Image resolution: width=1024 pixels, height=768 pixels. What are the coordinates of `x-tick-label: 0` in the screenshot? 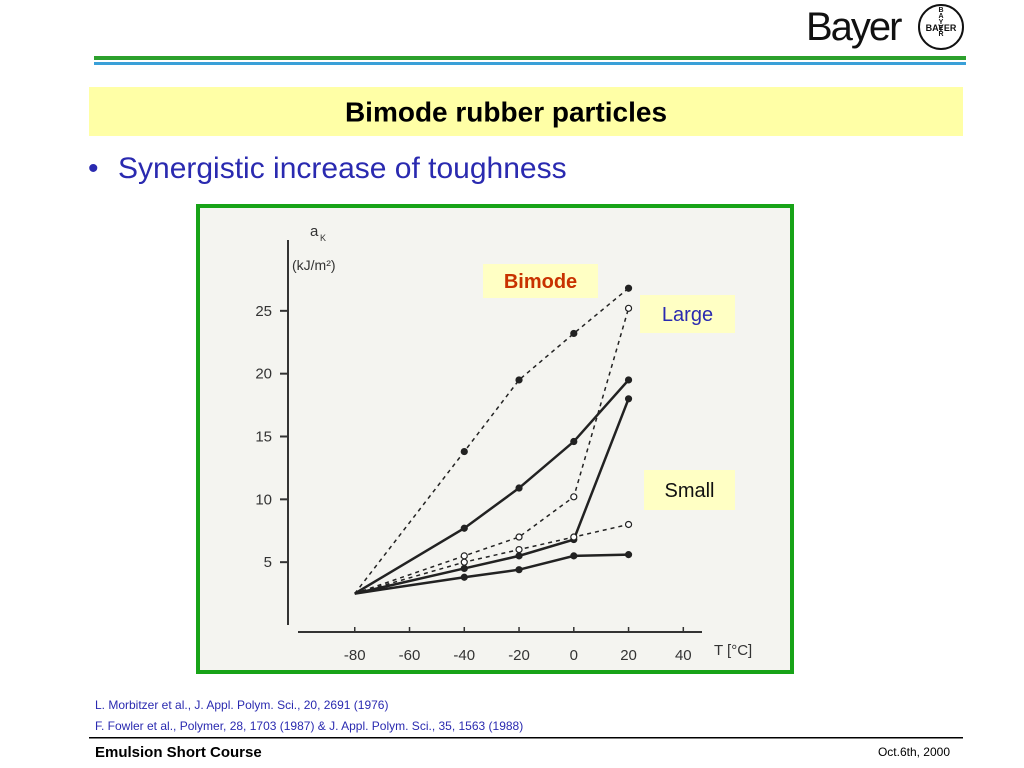 It's located at (574, 655).